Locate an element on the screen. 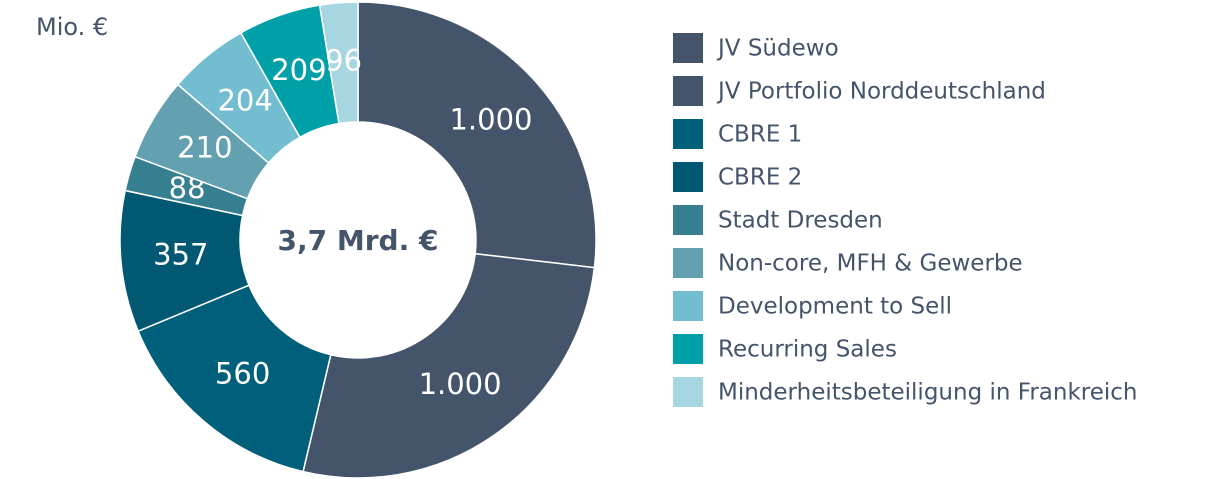  value-label: 210 is located at coordinates (204, 147).